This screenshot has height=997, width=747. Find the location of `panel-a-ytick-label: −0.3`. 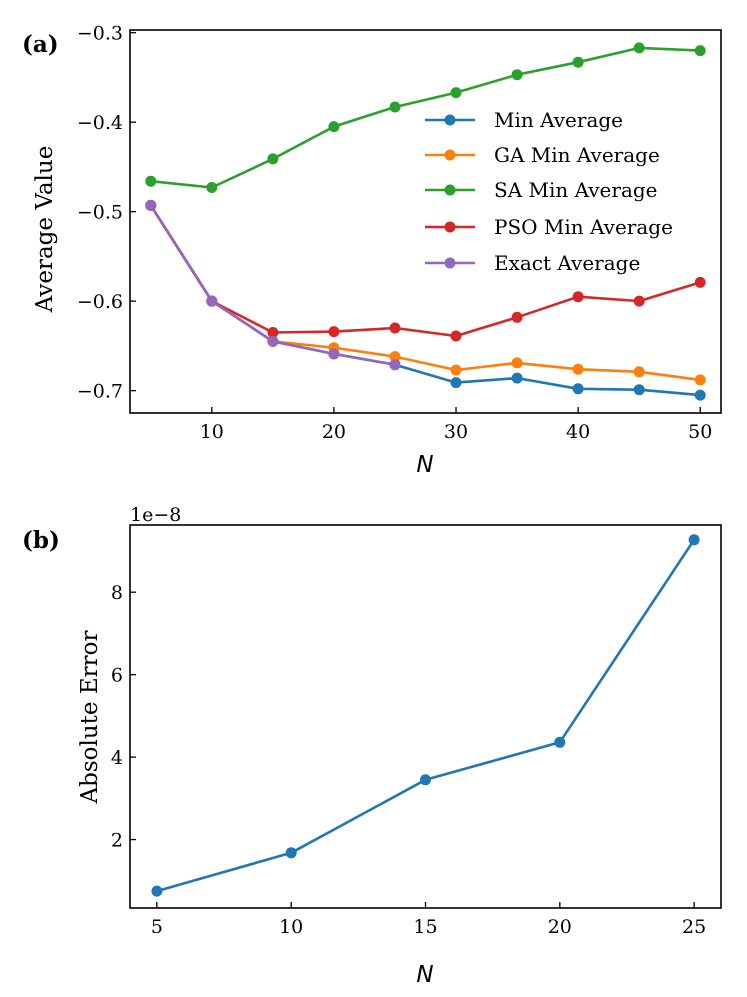

panel-a-ytick-label: −0.3 is located at coordinates (100, 34).